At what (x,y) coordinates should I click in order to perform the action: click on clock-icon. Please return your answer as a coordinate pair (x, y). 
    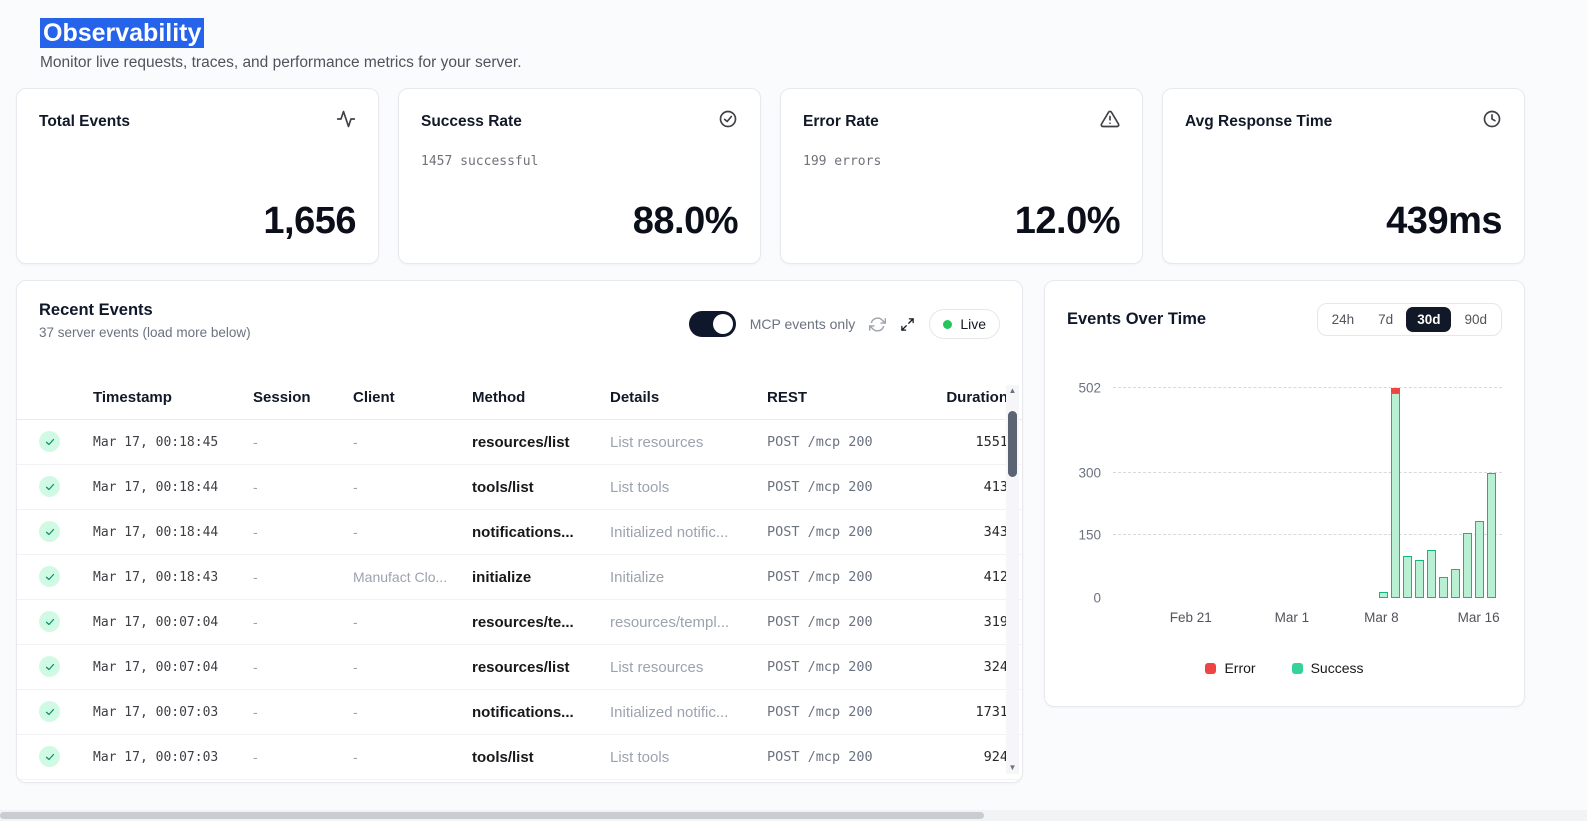
    Looking at the image, I should click on (1492, 121).